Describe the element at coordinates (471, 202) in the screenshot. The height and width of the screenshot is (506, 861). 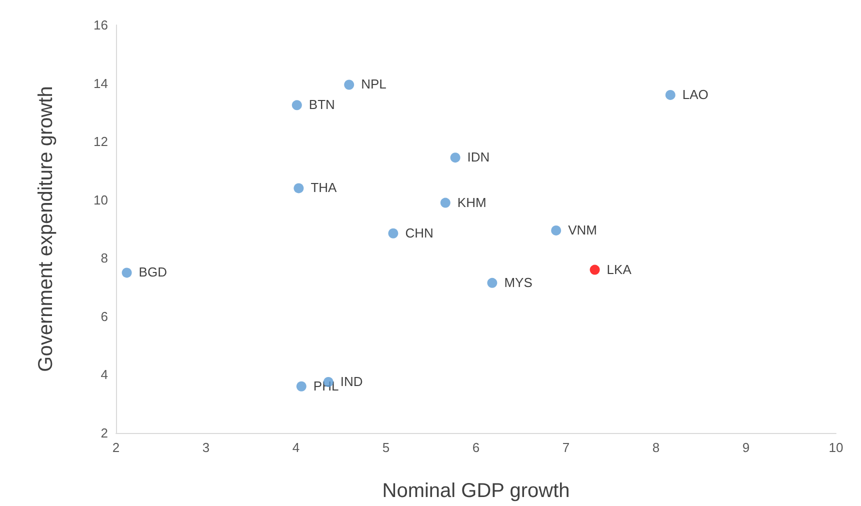
I see `annotation: KHM` at that location.